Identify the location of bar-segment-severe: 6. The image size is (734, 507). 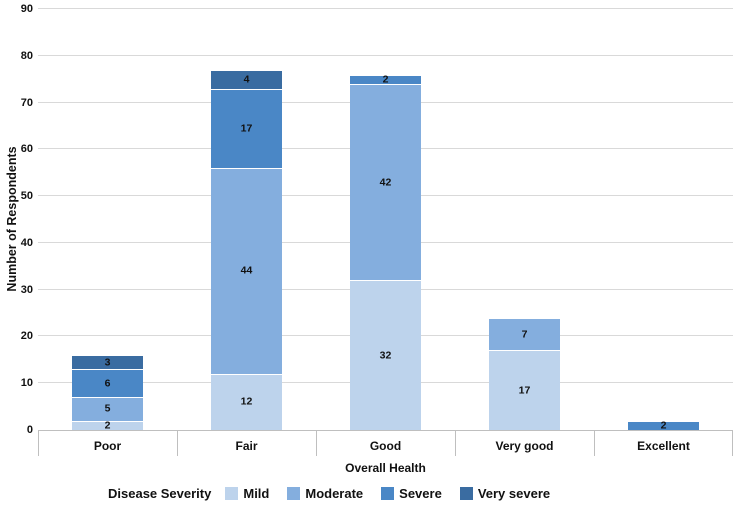
(107, 383).